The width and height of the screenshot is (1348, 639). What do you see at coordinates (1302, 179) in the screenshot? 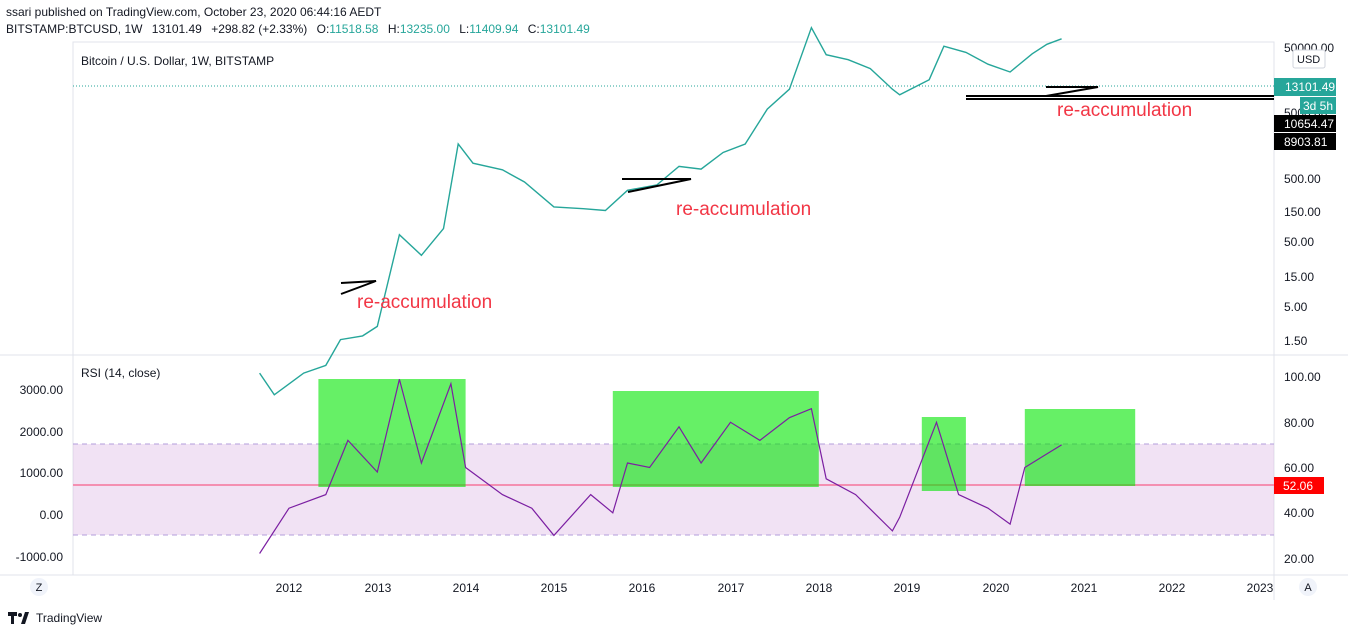
I see `price-tick: 500.00` at bounding box center [1302, 179].